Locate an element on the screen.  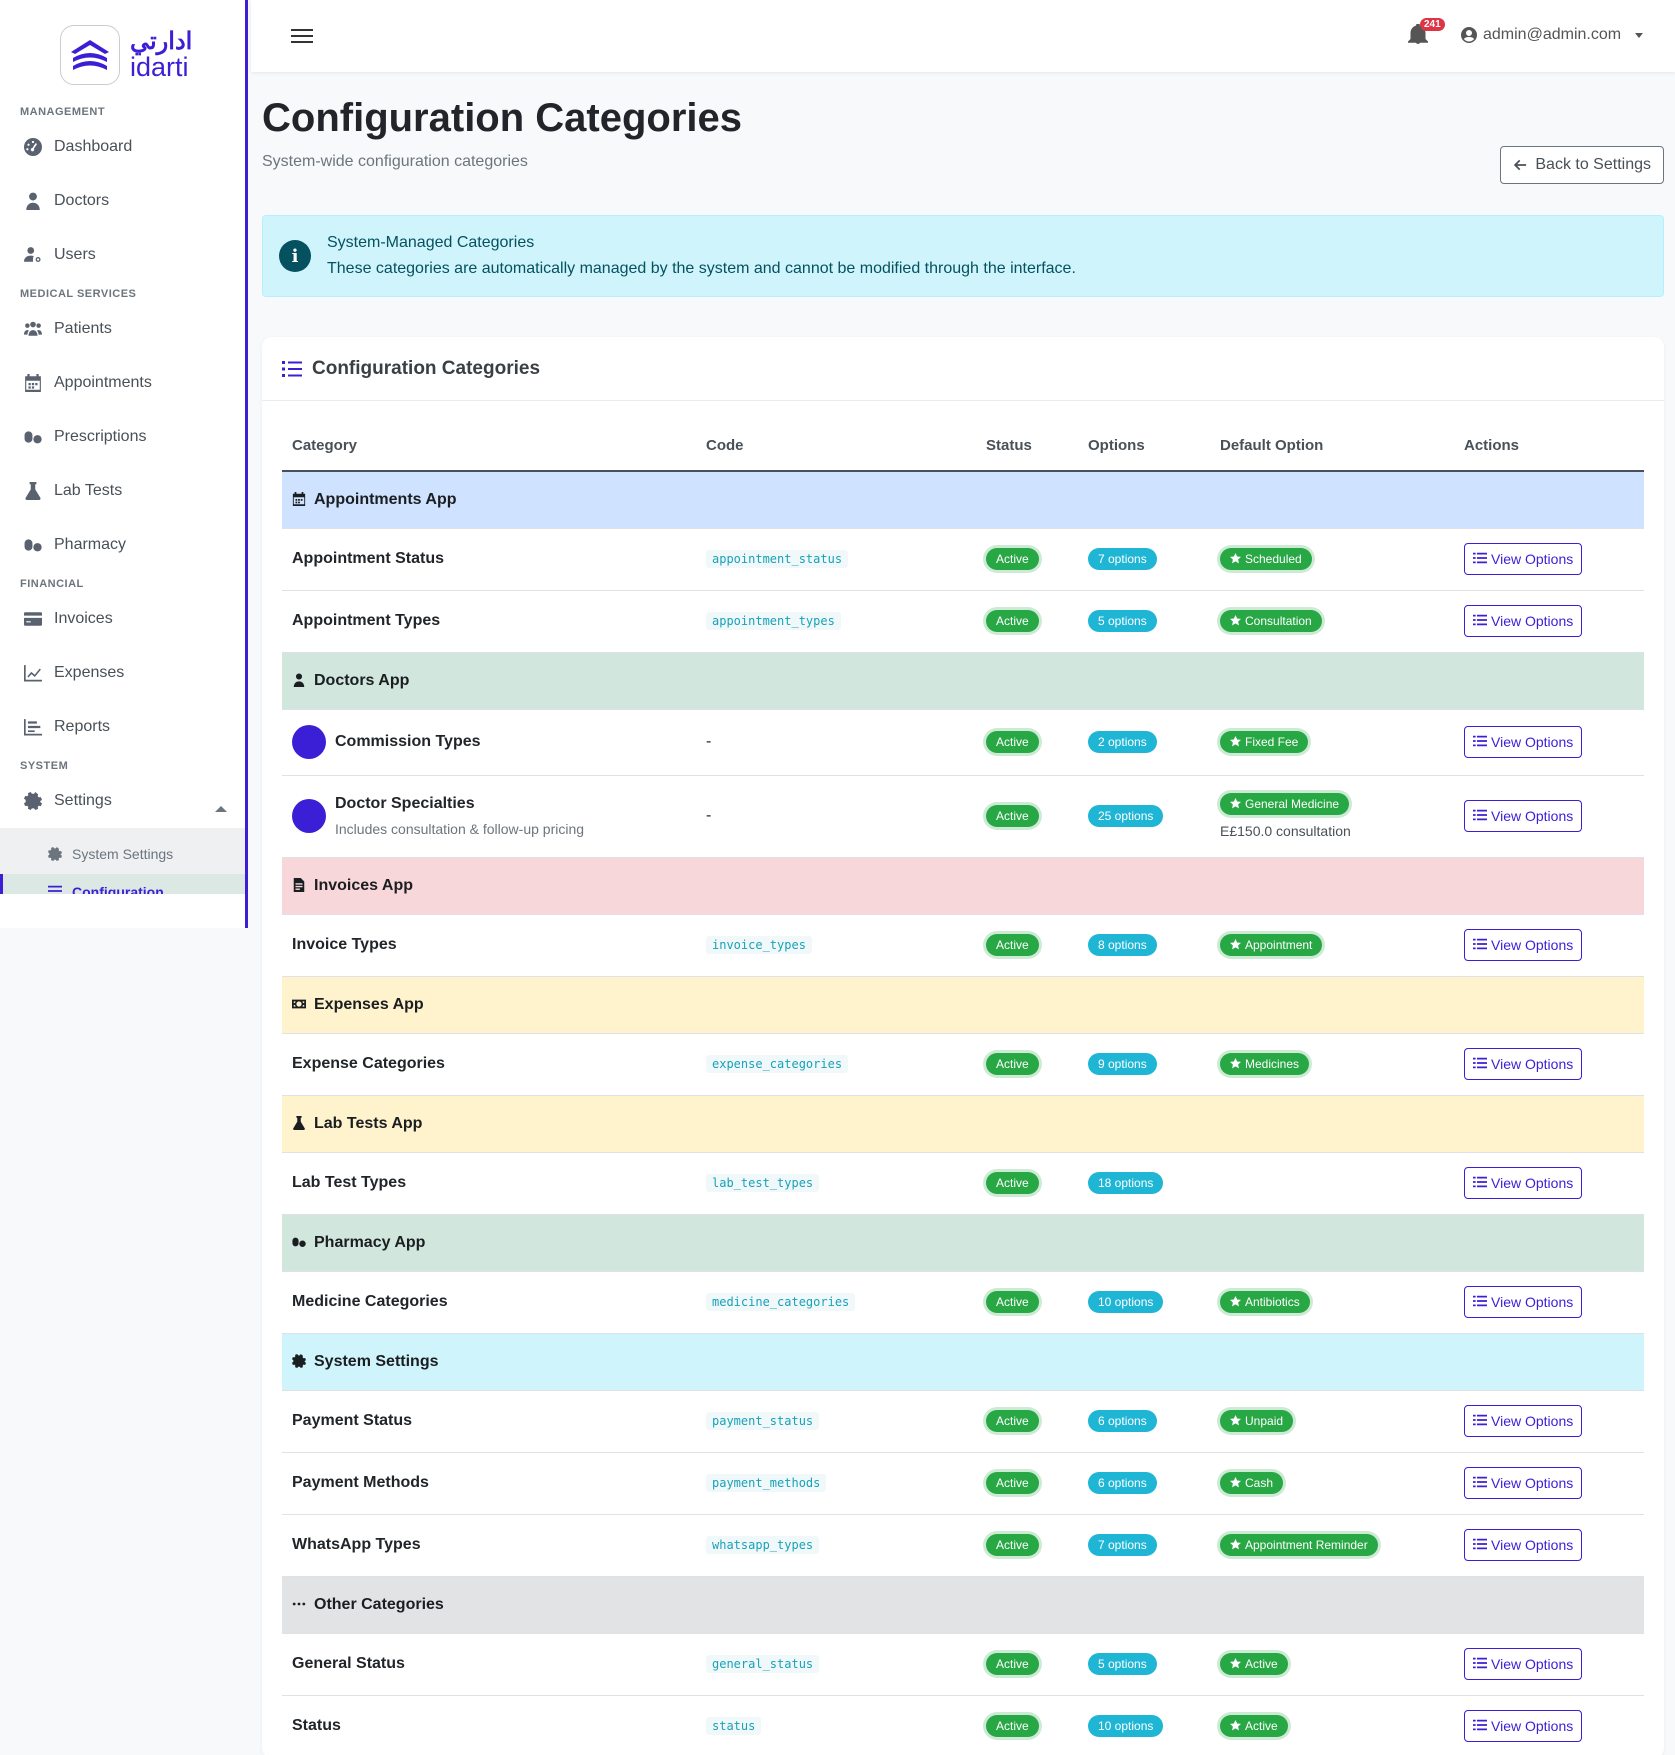
sidebar-item-dashboard: Dashboard is located at coordinates (122, 147).